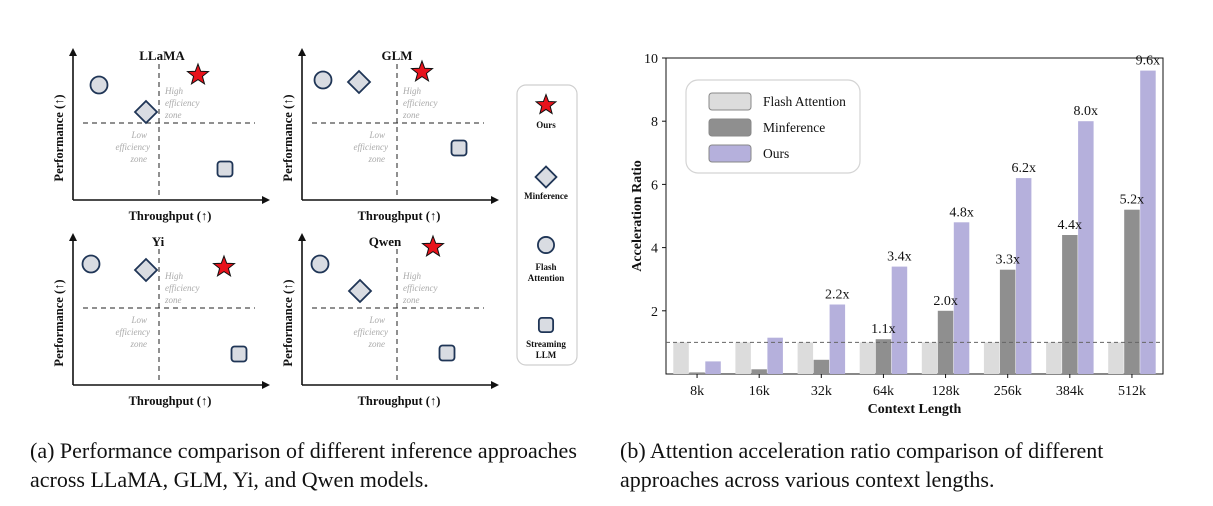 This screenshot has width=1213, height=506. Describe the element at coordinates (545, 267) in the screenshot. I see `legend-label-line1: Flash` at that location.